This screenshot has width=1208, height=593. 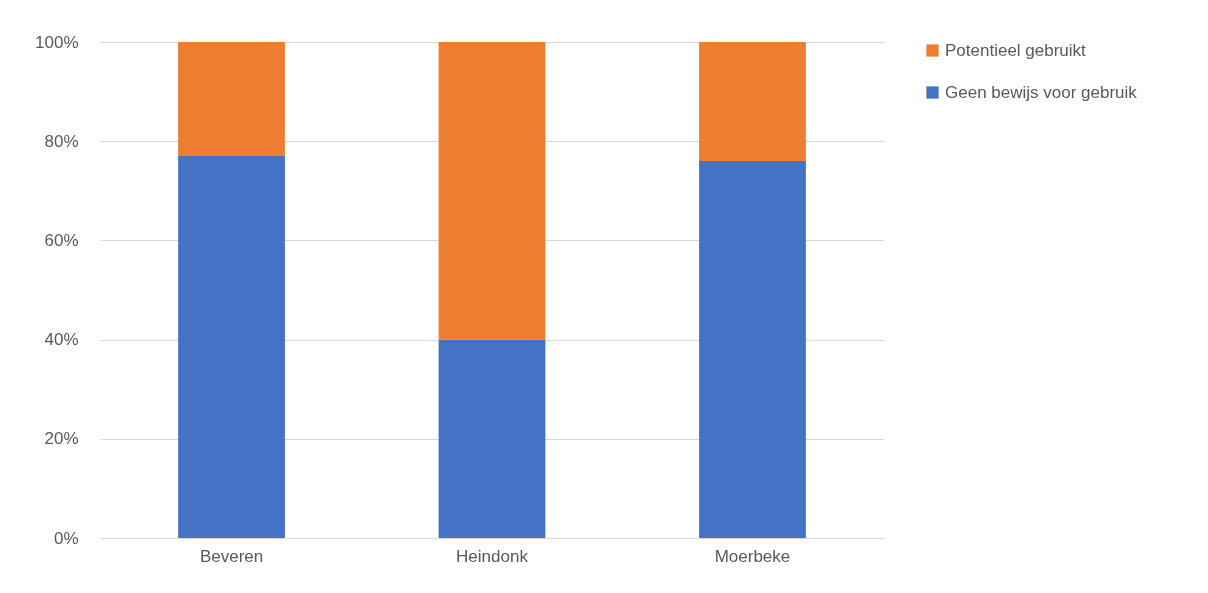 What do you see at coordinates (231, 556) in the screenshot?
I see `x-tick-label: Beveren` at bounding box center [231, 556].